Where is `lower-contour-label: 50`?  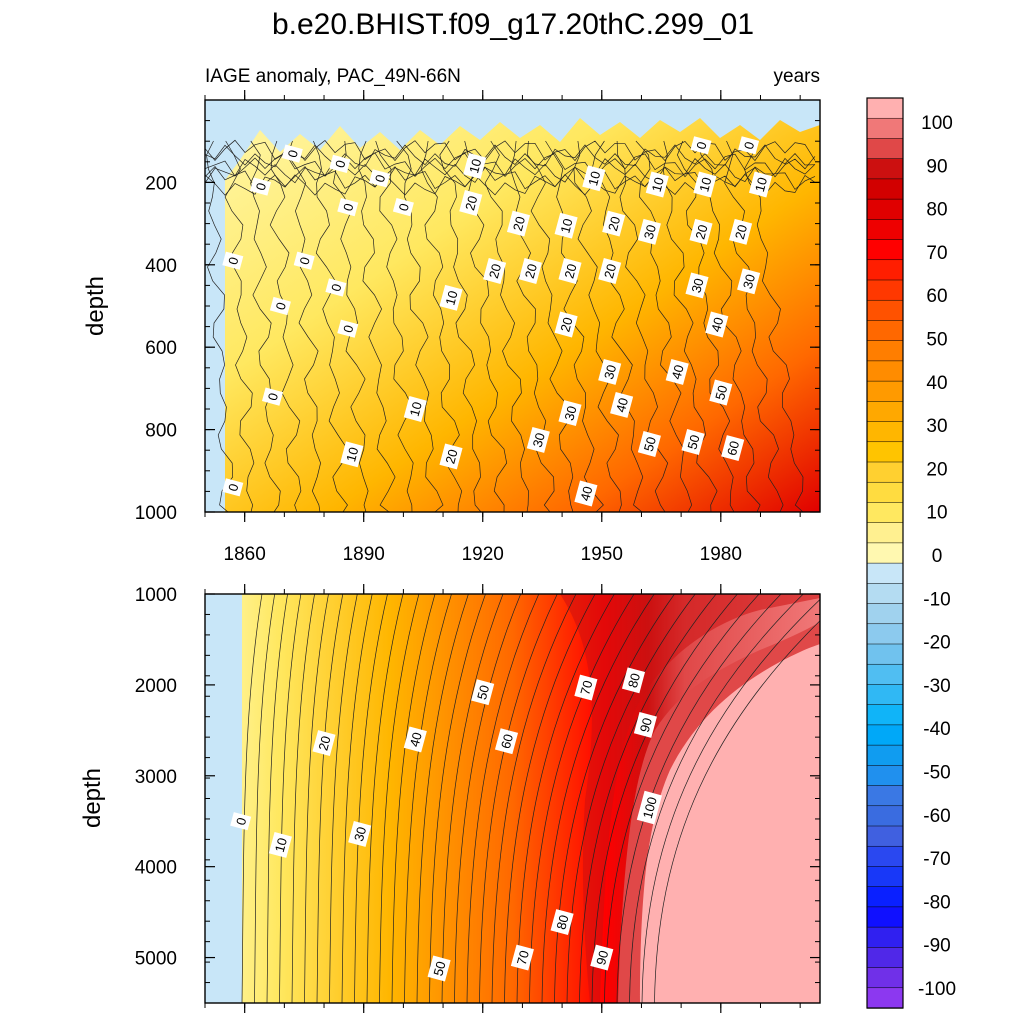
lower-contour-label: 50 is located at coordinates (483, 692).